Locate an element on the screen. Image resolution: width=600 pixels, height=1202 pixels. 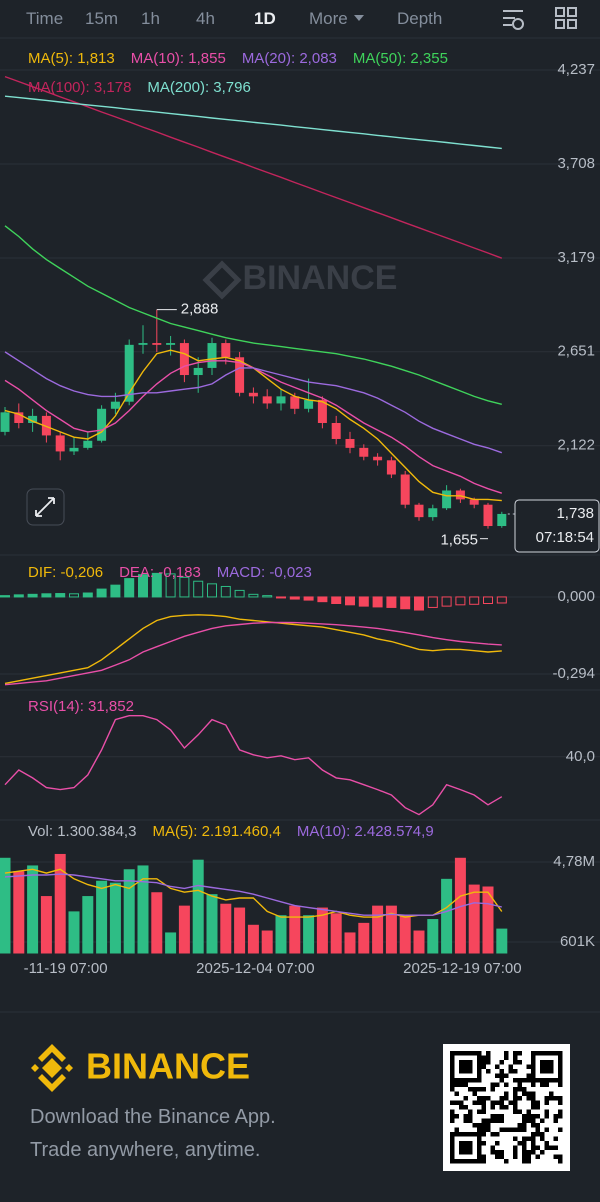
tab: 1D is located at coordinates (265, 18).